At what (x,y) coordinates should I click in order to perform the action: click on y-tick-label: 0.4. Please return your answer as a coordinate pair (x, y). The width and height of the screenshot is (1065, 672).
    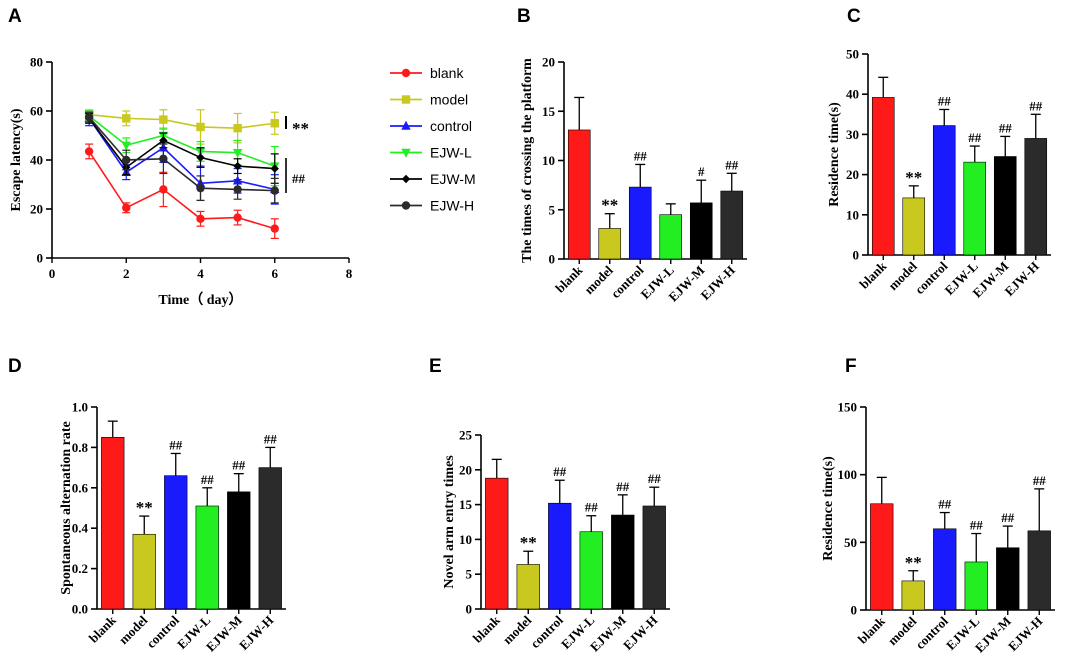
    Looking at the image, I should click on (80, 528).